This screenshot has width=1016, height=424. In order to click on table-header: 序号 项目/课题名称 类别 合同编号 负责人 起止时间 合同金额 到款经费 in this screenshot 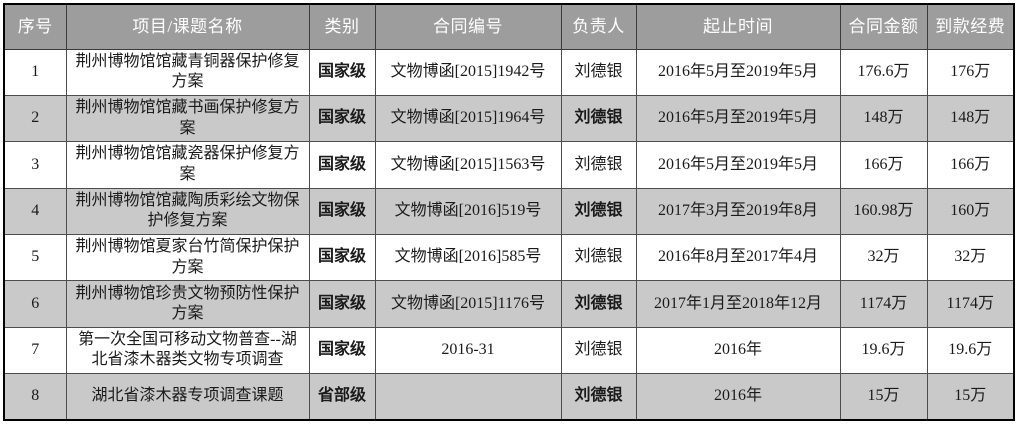, I will do `click(509, 26)`.